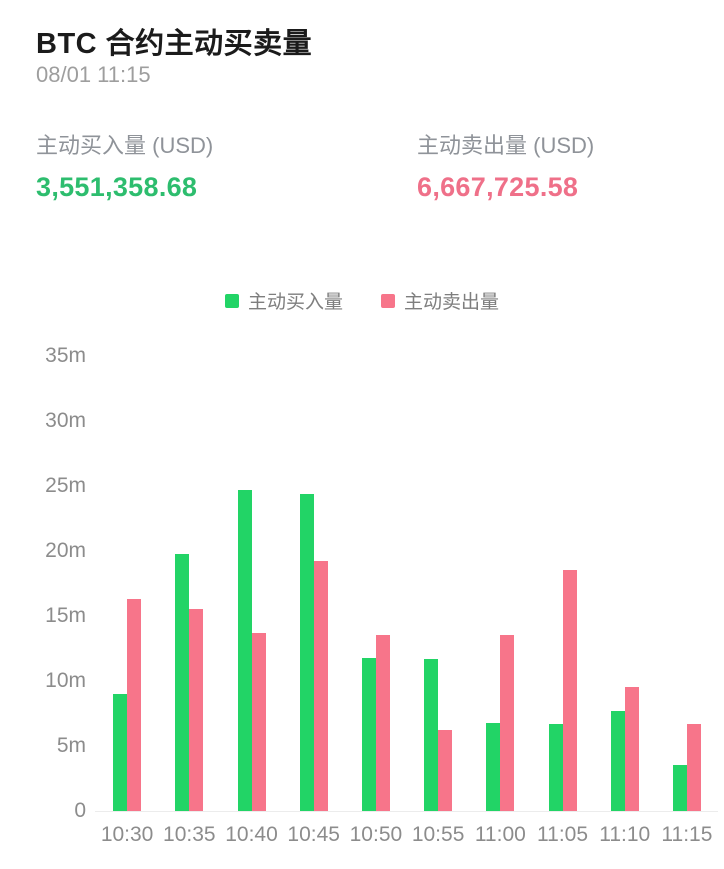 The height and width of the screenshot is (869, 724). What do you see at coordinates (438, 834) in the screenshot?
I see `x-tick-label: 10:55` at bounding box center [438, 834].